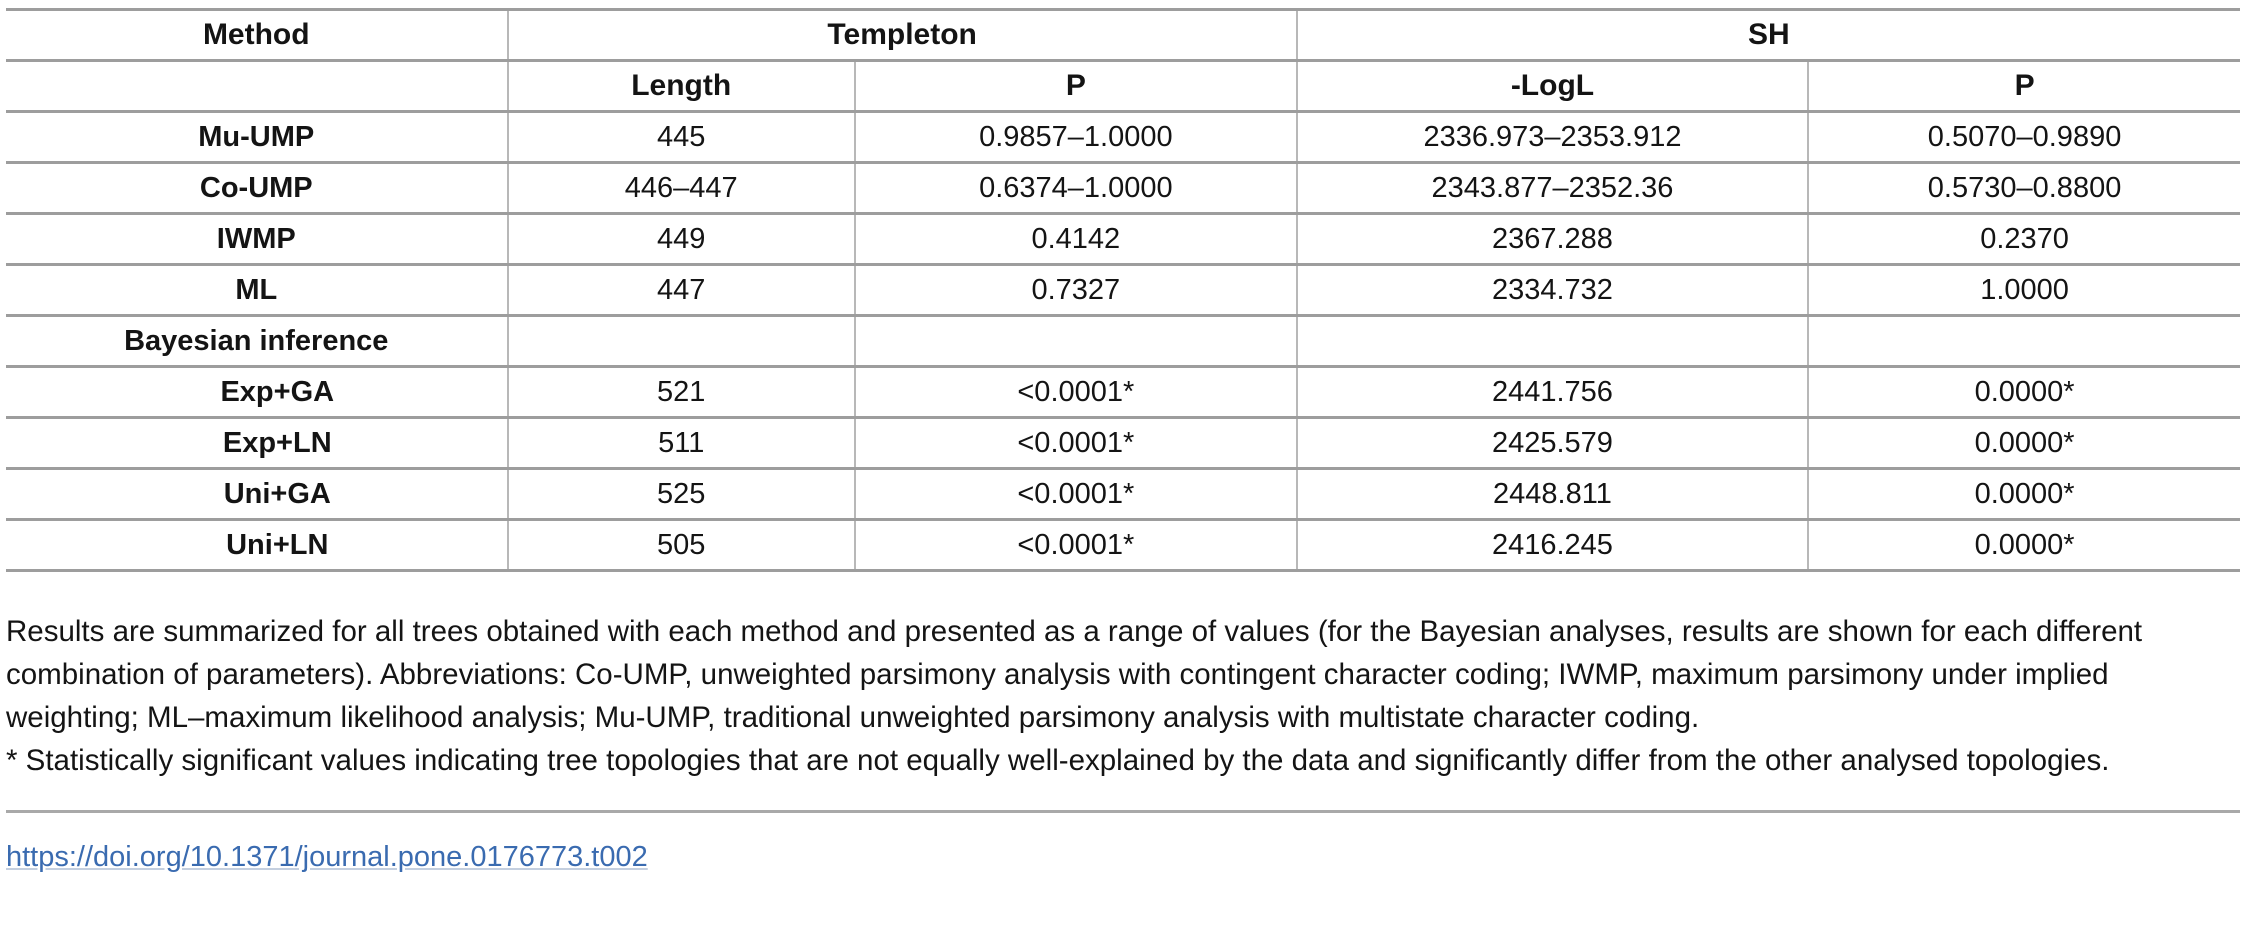 This screenshot has width=2250, height=926. What do you see at coordinates (680, 290) in the screenshot?
I see `length-cell: 447` at bounding box center [680, 290].